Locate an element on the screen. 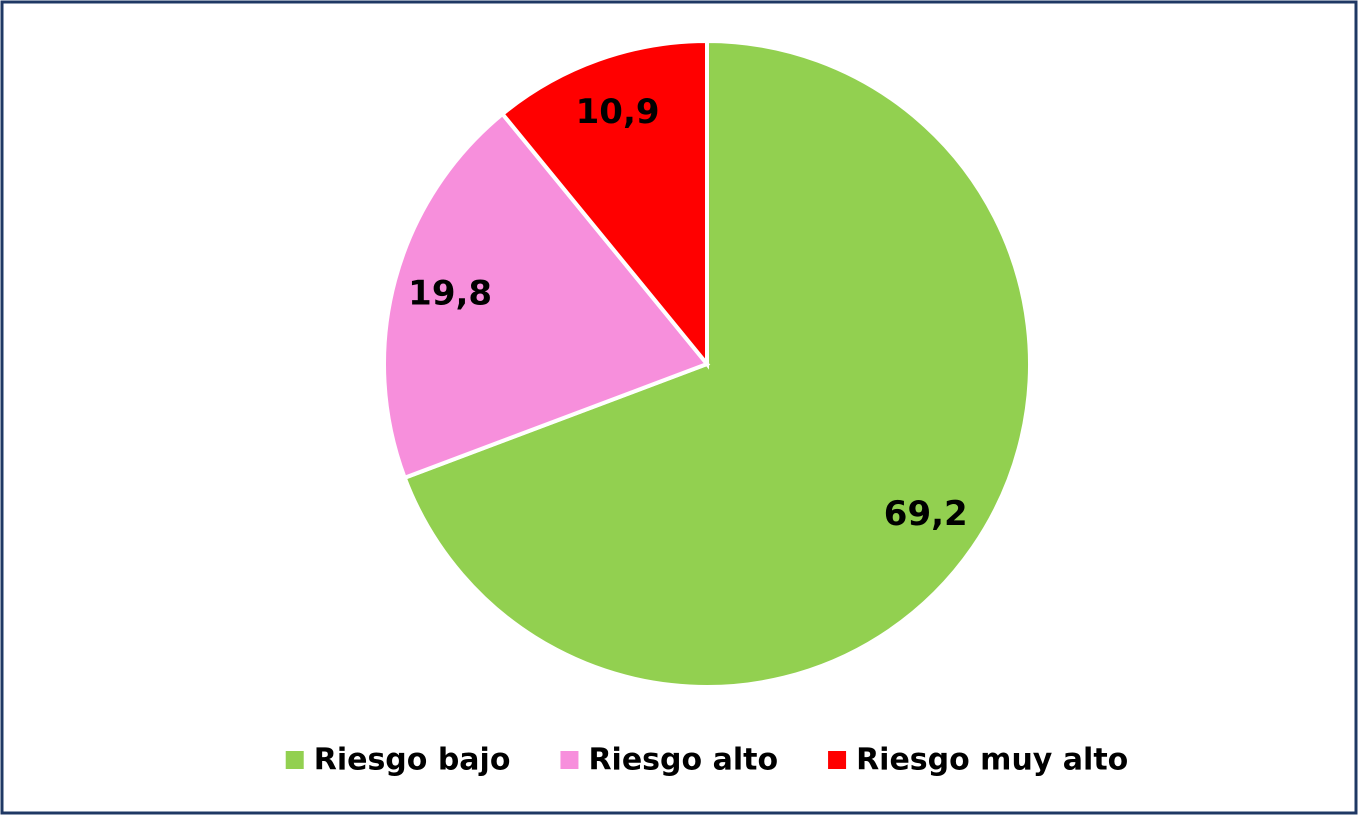  data-label: 69,2 is located at coordinates (926, 514).